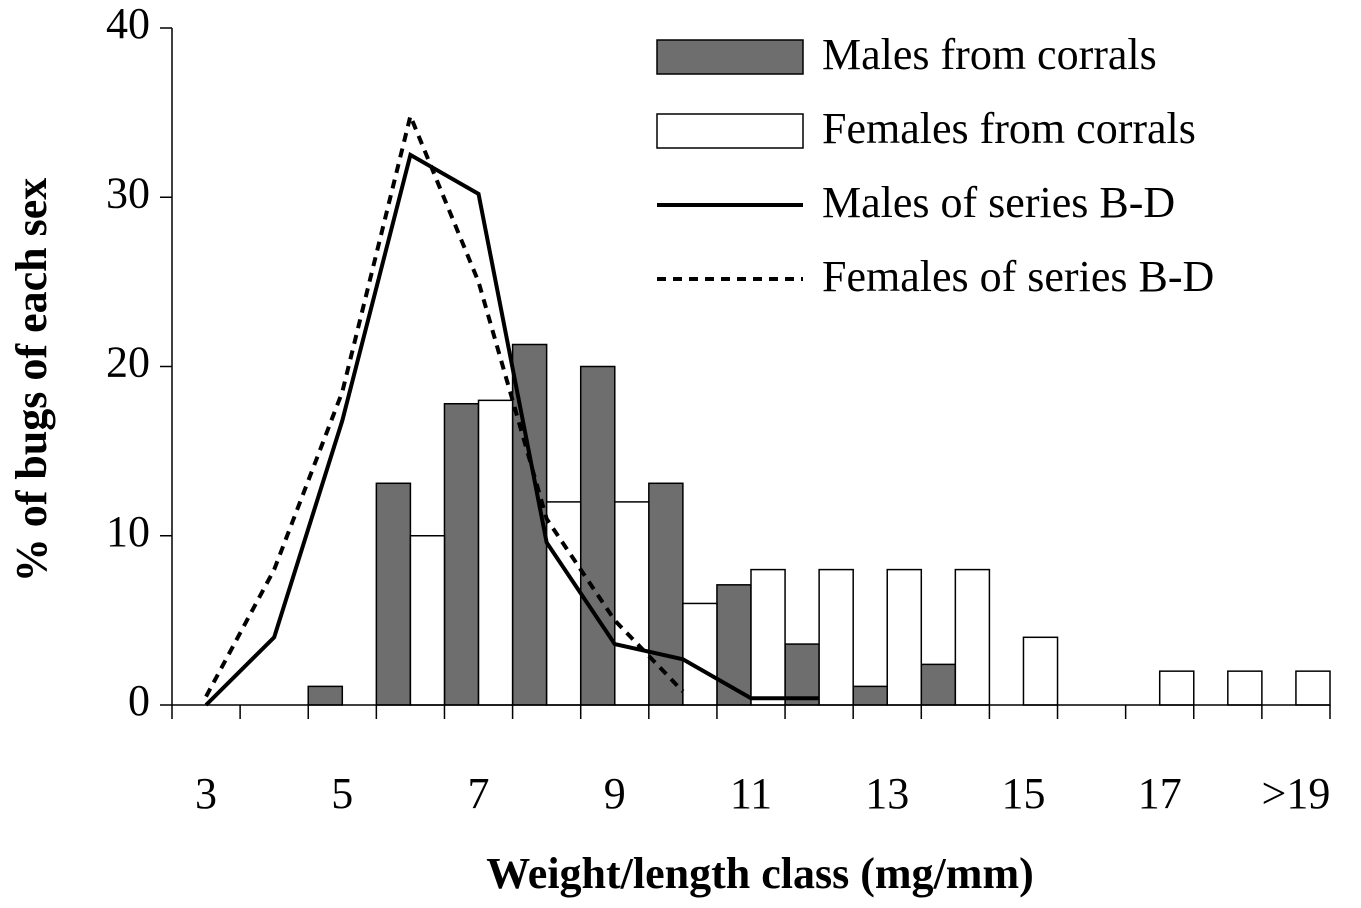  What do you see at coordinates (479, 793) in the screenshot?
I see `x-tick-label: 7` at bounding box center [479, 793].